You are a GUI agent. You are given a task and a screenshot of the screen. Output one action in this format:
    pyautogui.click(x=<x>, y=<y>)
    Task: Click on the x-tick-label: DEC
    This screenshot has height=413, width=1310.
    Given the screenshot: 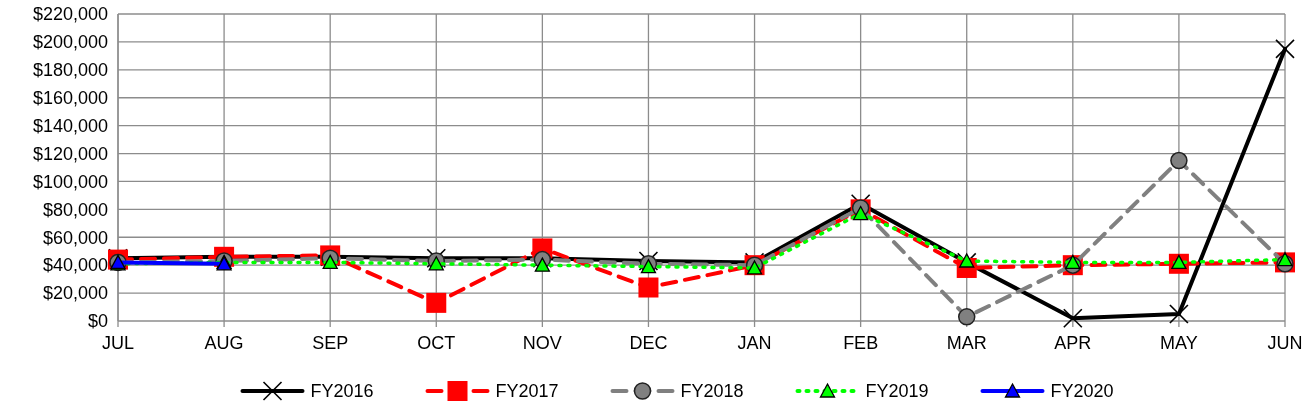 What is the action you would take?
    pyautogui.click(x=648, y=343)
    